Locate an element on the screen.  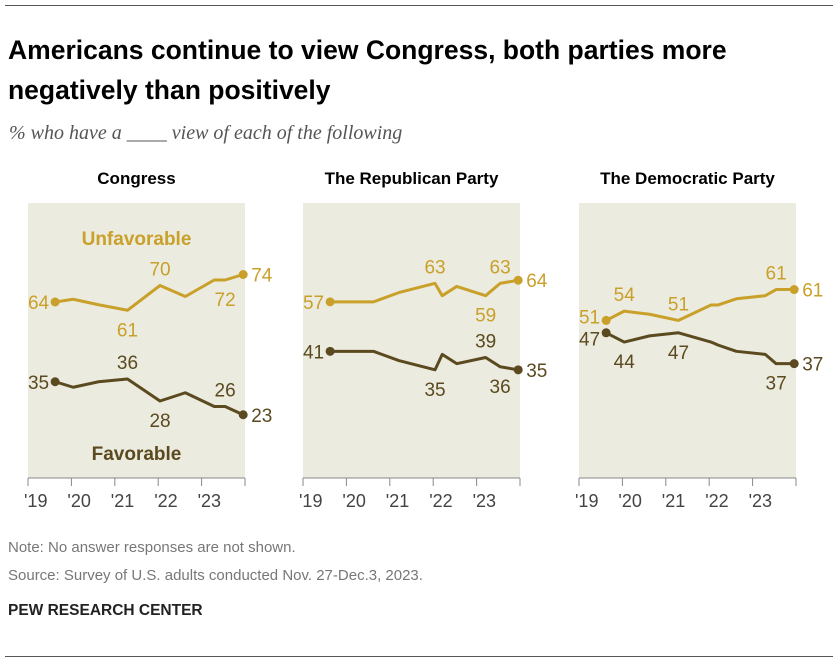
data-label: 74 is located at coordinates (262, 276).